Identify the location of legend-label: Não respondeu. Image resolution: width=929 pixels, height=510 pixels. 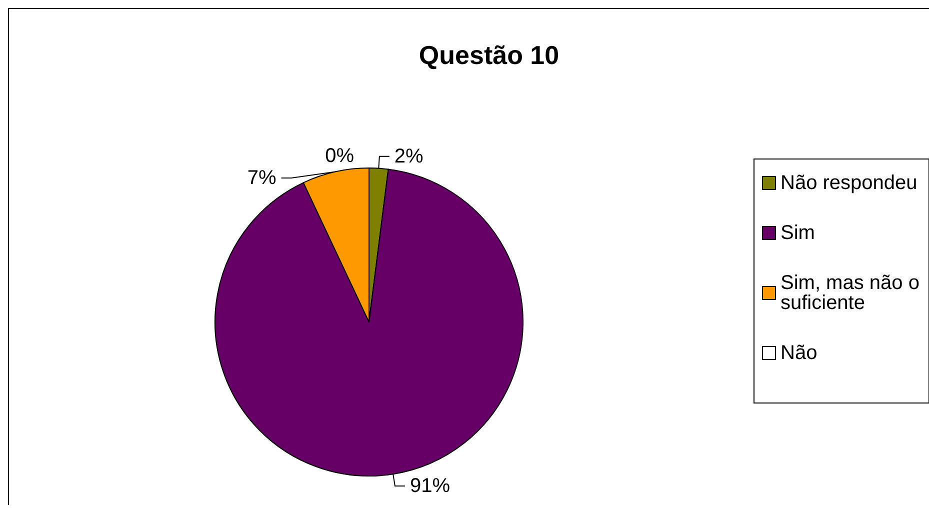
(849, 183).